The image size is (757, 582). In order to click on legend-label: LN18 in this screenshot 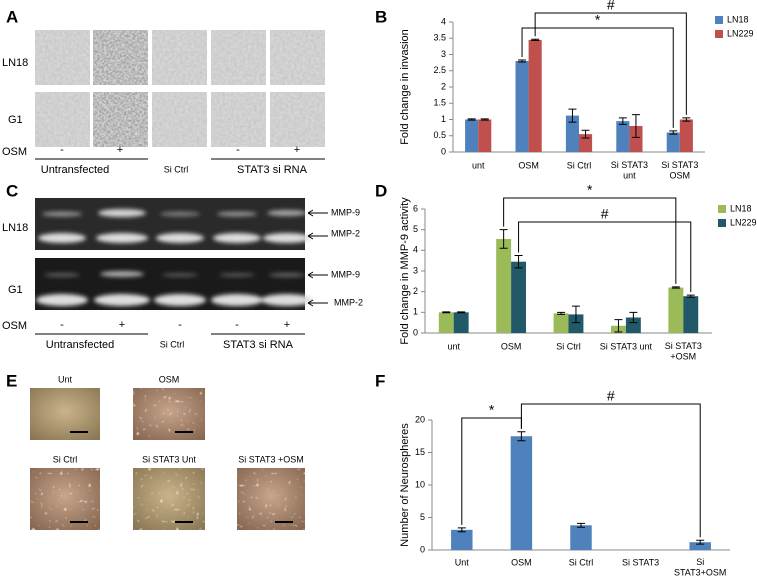, I will do `click(741, 208)`.